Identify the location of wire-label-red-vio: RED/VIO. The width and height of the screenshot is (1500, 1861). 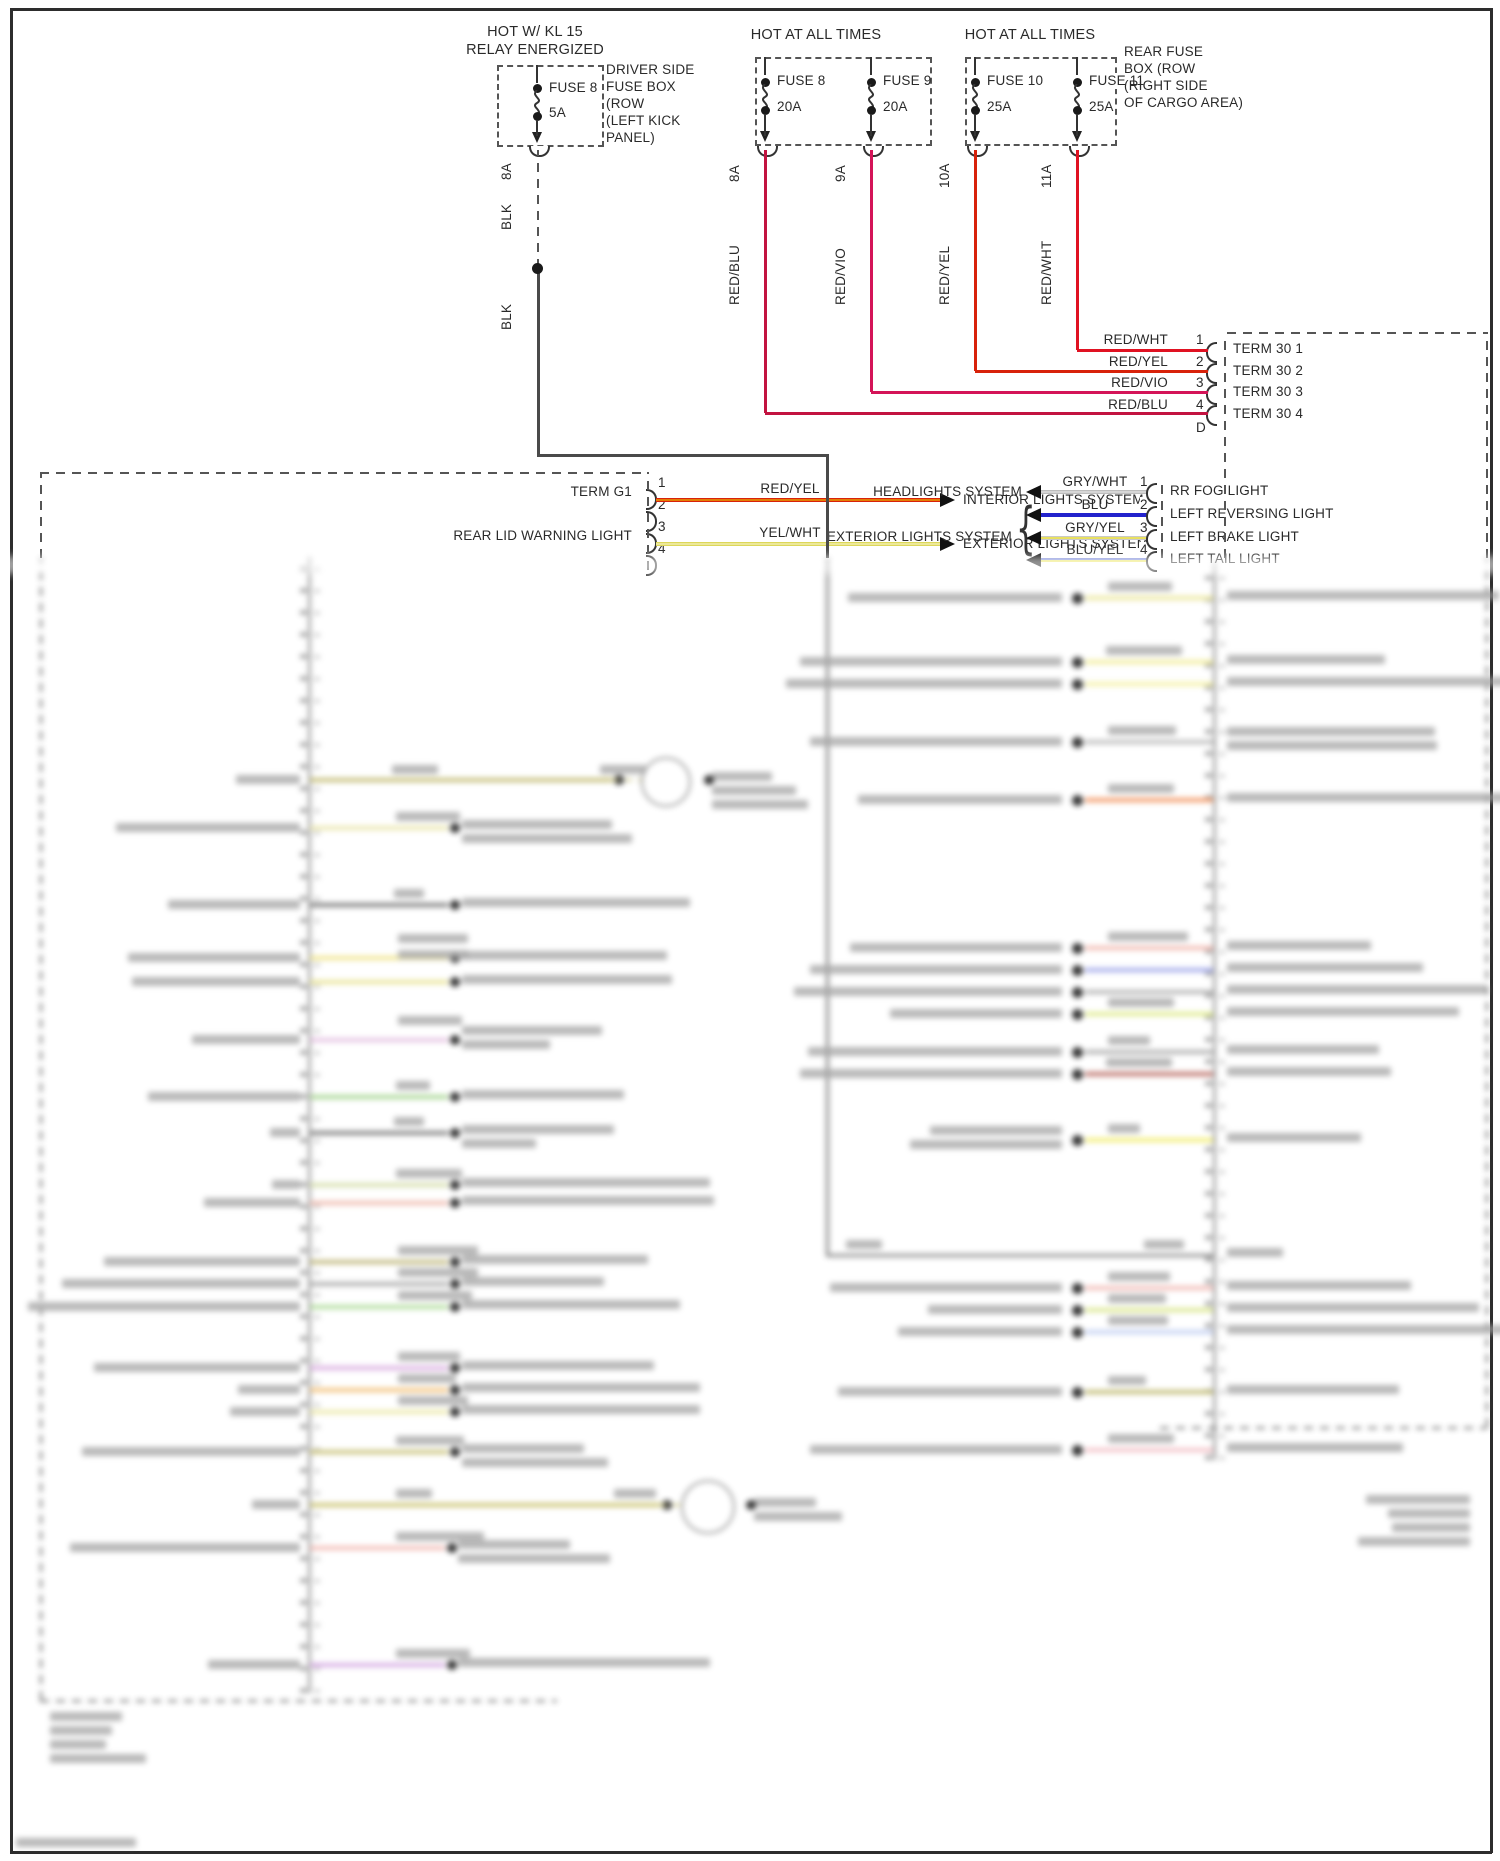
(840, 276).